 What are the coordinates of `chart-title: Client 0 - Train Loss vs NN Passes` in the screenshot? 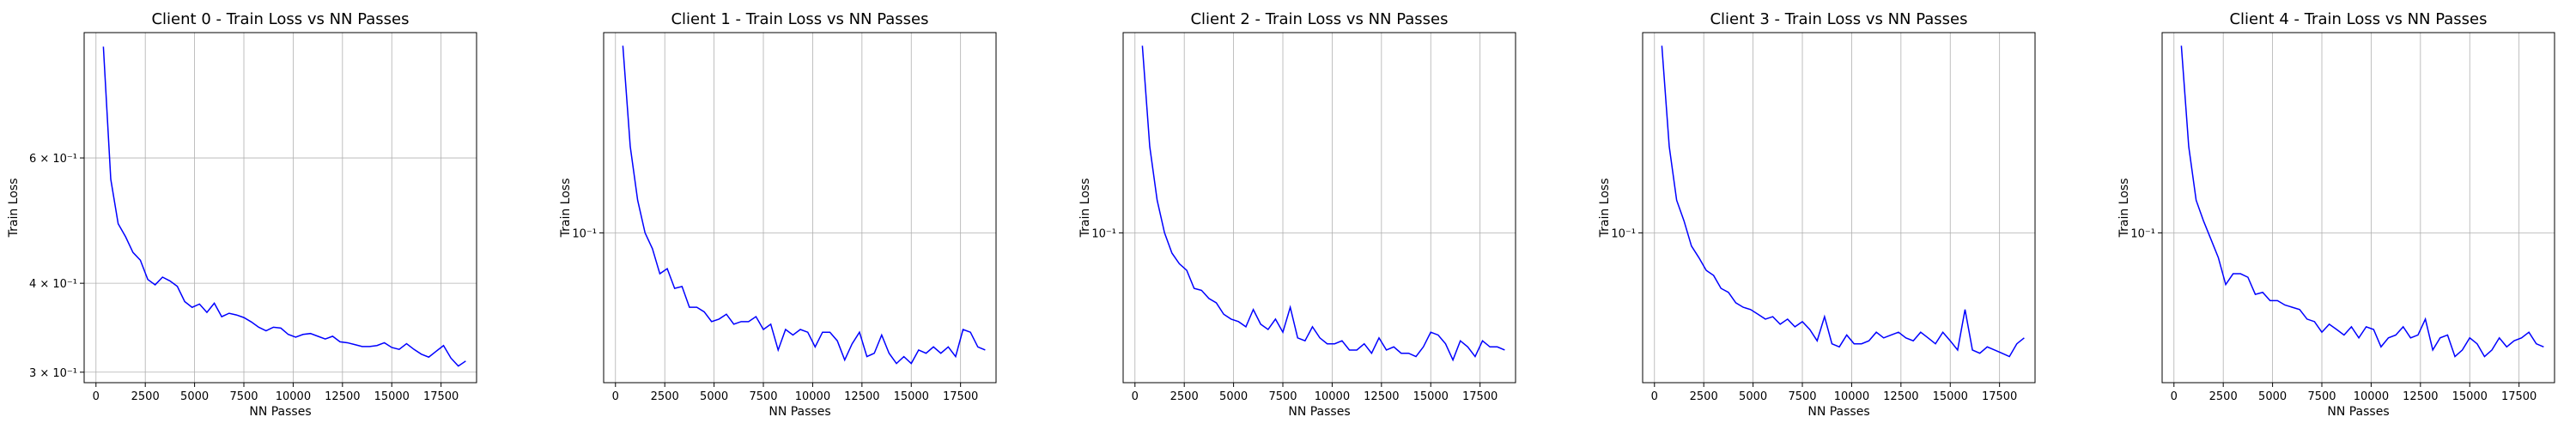 It's located at (280, 19).